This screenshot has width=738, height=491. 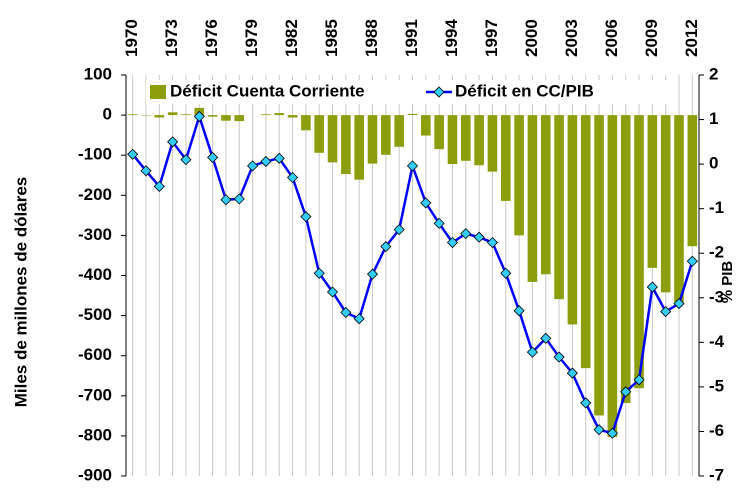 What do you see at coordinates (411, 38) in the screenshot?
I see `x-tick-label: 1991` at bounding box center [411, 38].